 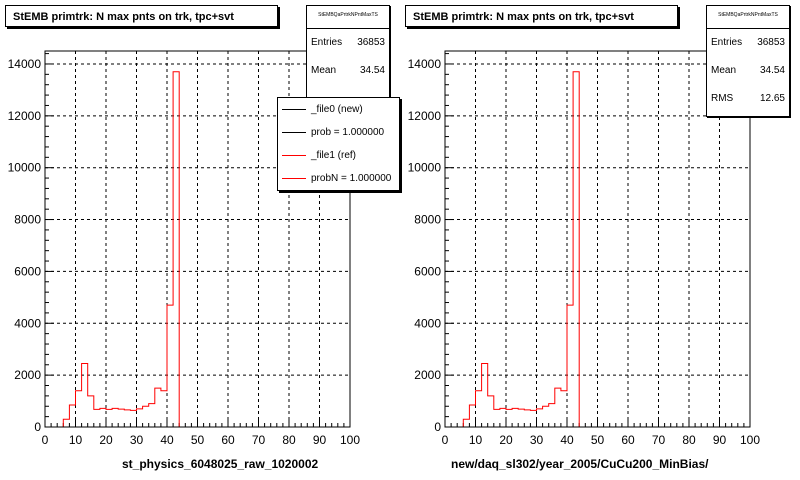 What do you see at coordinates (338, 155) in the screenshot?
I see `legend-entry: _file1 (ref)` at bounding box center [338, 155].